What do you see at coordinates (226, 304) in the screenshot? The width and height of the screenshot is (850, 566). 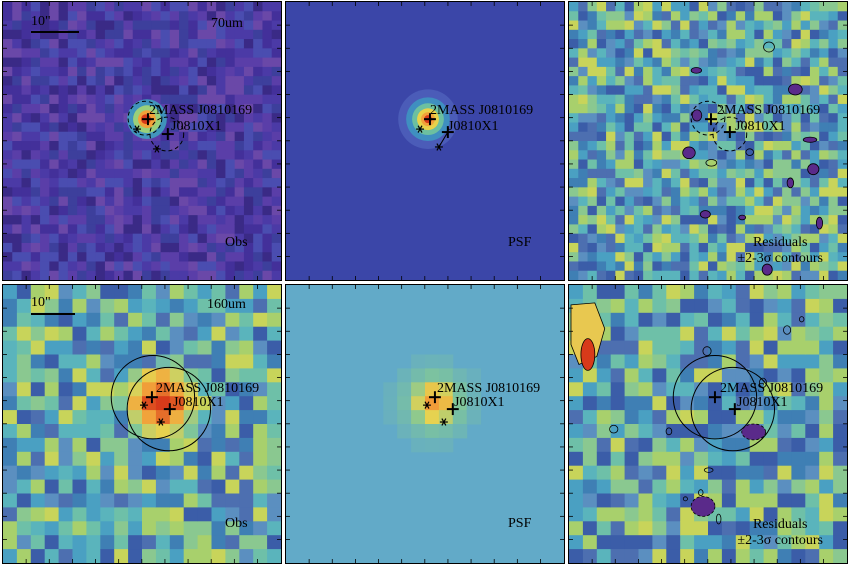 I see `wavelength-label: 160um` at bounding box center [226, 304].